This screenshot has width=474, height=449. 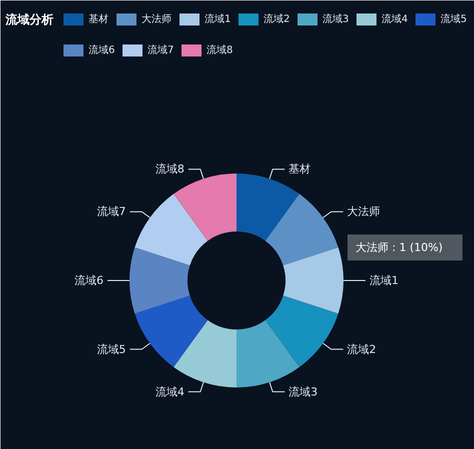 I want to click on legend-label: 流域8, so click(x=219, y=50).